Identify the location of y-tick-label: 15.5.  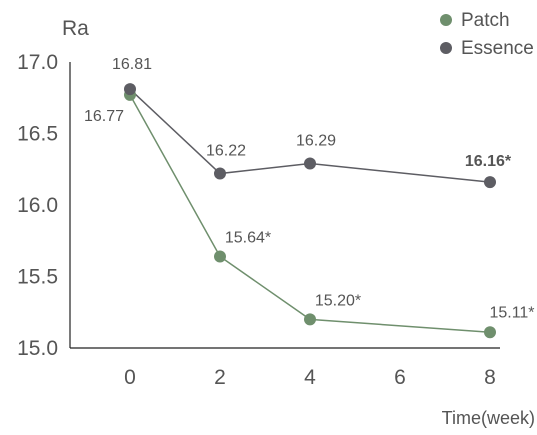
(37, 277).